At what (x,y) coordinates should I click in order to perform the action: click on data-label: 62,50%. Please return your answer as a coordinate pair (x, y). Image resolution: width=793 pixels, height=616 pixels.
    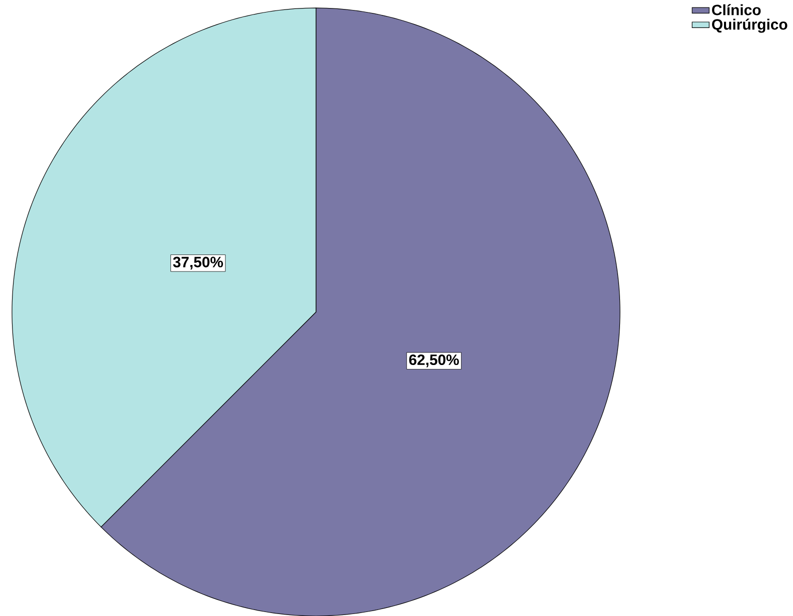
    Looking at the image, I should click on (434, 361).